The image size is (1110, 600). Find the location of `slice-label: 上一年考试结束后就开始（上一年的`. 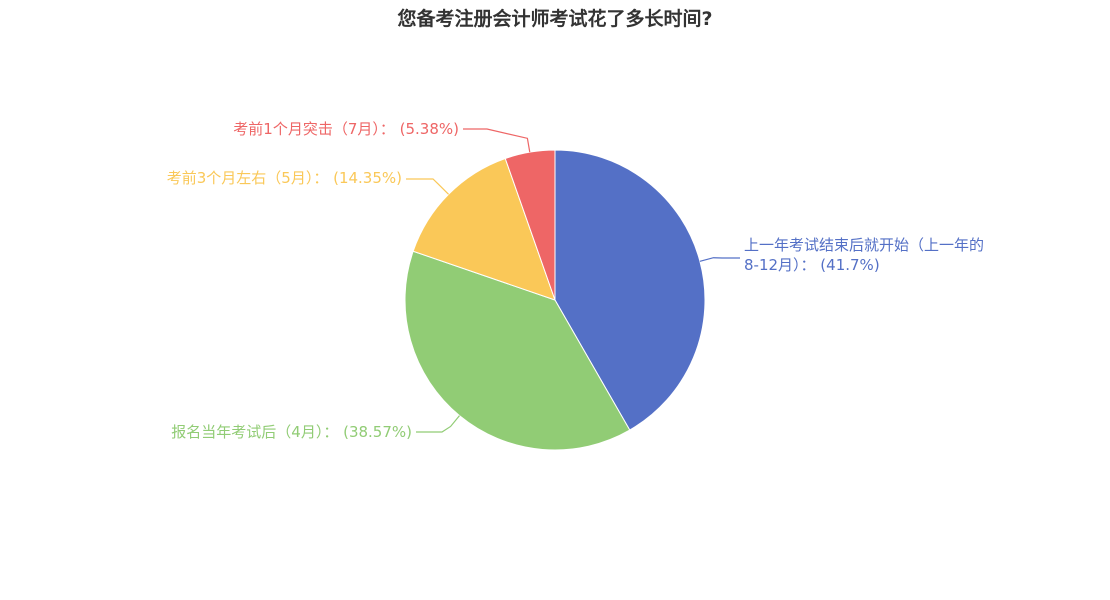

slice-label: 上一年考试结束后就开始（上一年的 is located at coordinates (864, 245).